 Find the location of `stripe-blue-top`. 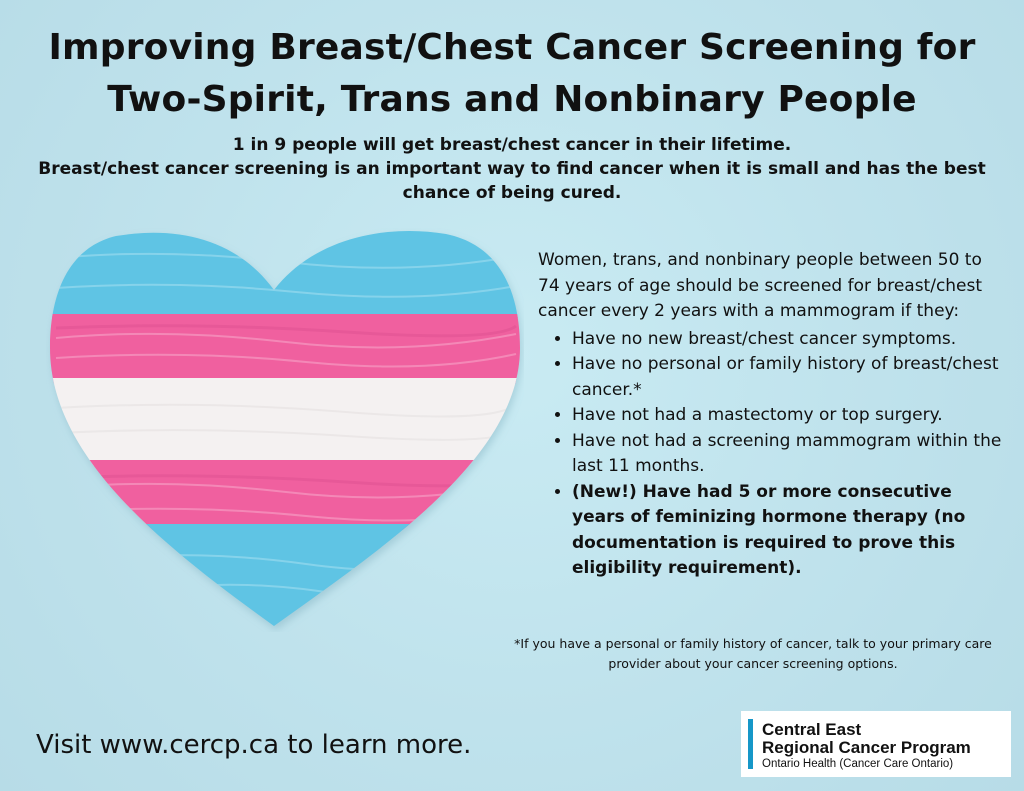

stripe-blue-top is located at coordinates (285, 274).